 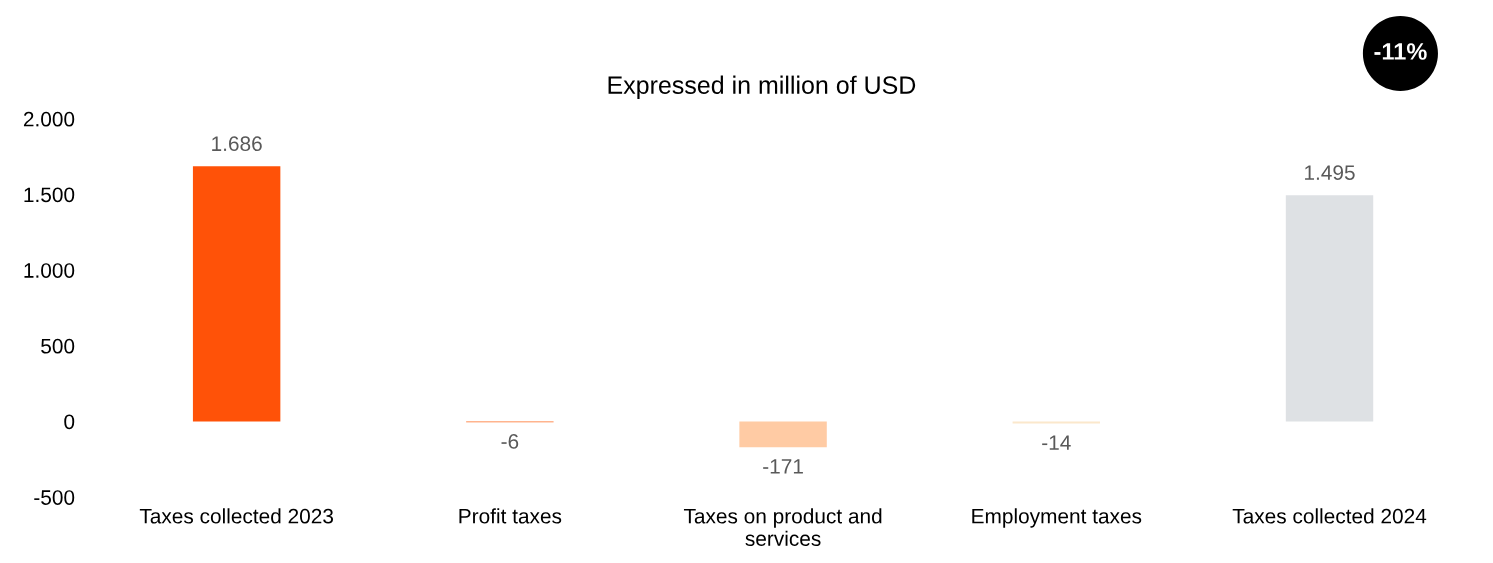 What do you see at coordinates (1330, 172) in the screenshot?
I see `data-label: 1.495` at bounding box center [1330, 172].